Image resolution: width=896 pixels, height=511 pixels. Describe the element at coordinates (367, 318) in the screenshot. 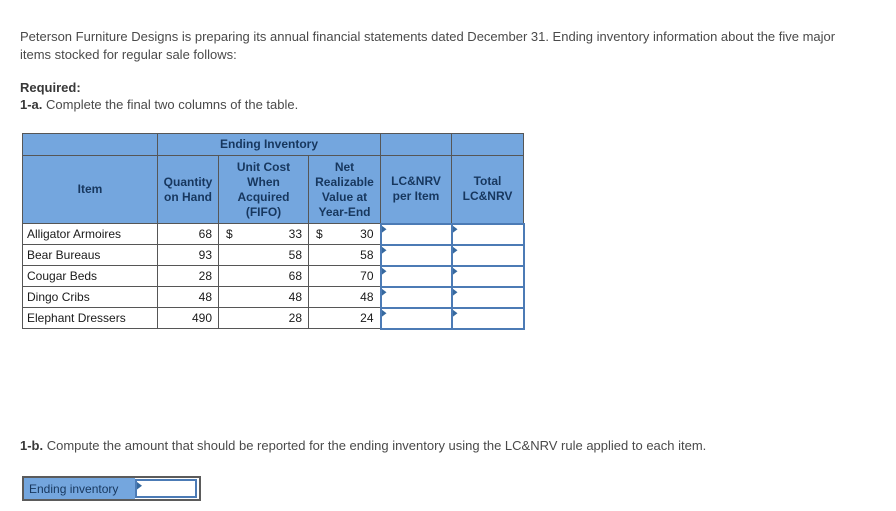

I see `nrv-value: 24` at that location.